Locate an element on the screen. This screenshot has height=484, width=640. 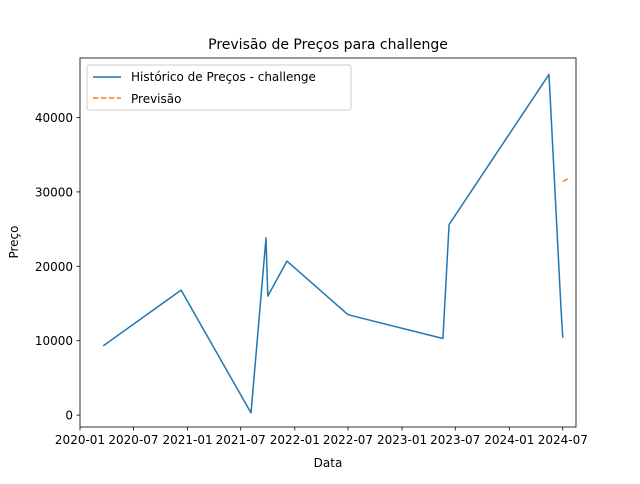
x-tick-label: 2024-01 is located at coordinates (509, 440).